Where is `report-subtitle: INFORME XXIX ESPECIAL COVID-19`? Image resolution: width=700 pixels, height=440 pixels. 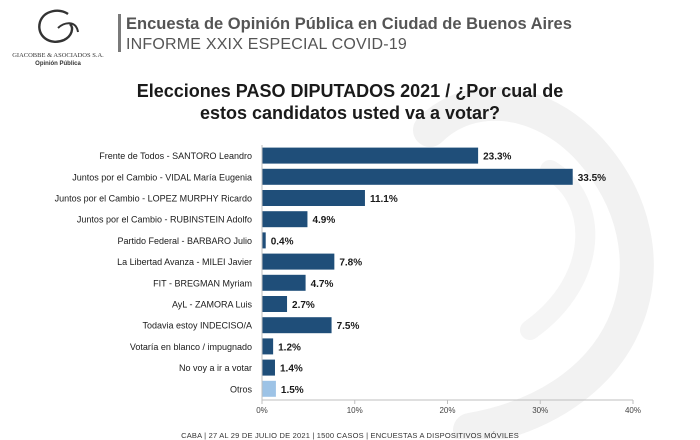 report-subtitle: INFORME XXIX ESPECIAL COVID-19 is located at coordinates (267, 44).